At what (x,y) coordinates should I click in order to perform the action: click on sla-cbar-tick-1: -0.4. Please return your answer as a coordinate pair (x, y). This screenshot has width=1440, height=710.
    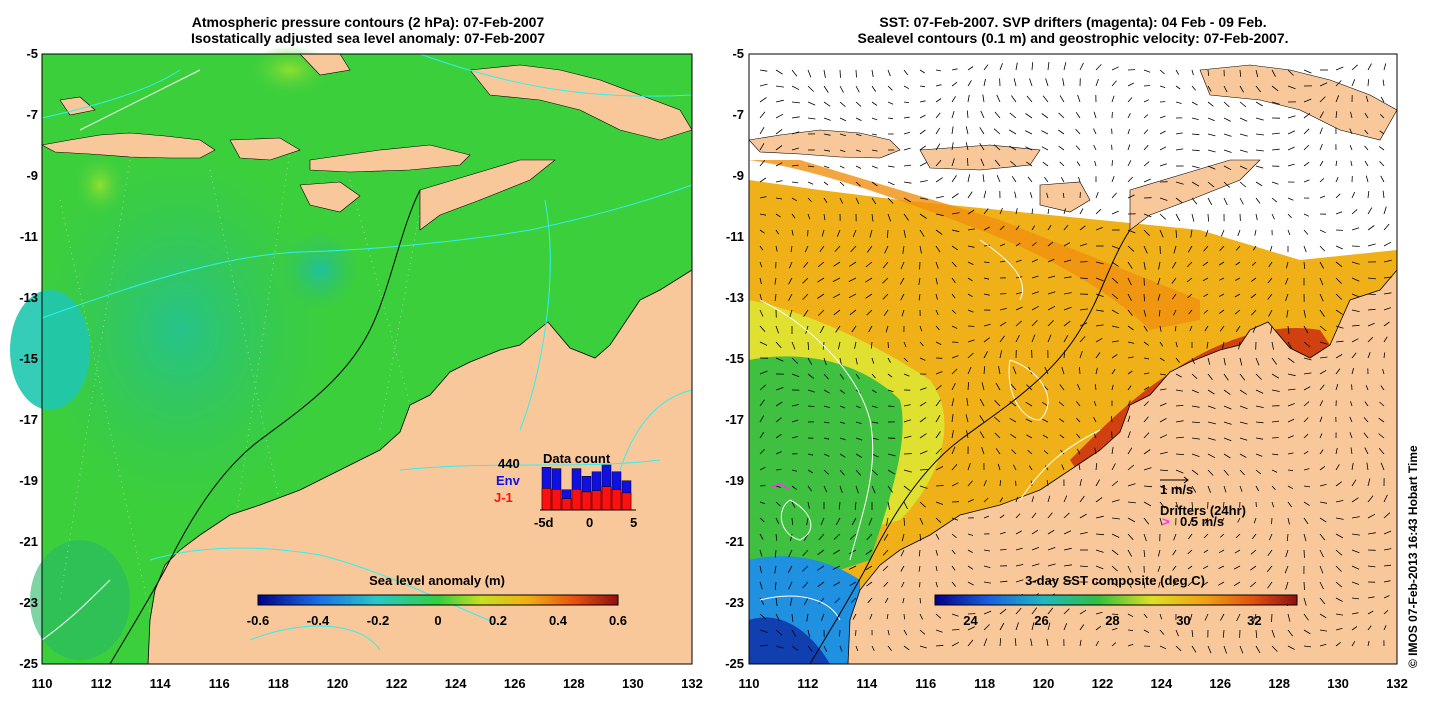
    Looking at the image, I should click on (318, 620).